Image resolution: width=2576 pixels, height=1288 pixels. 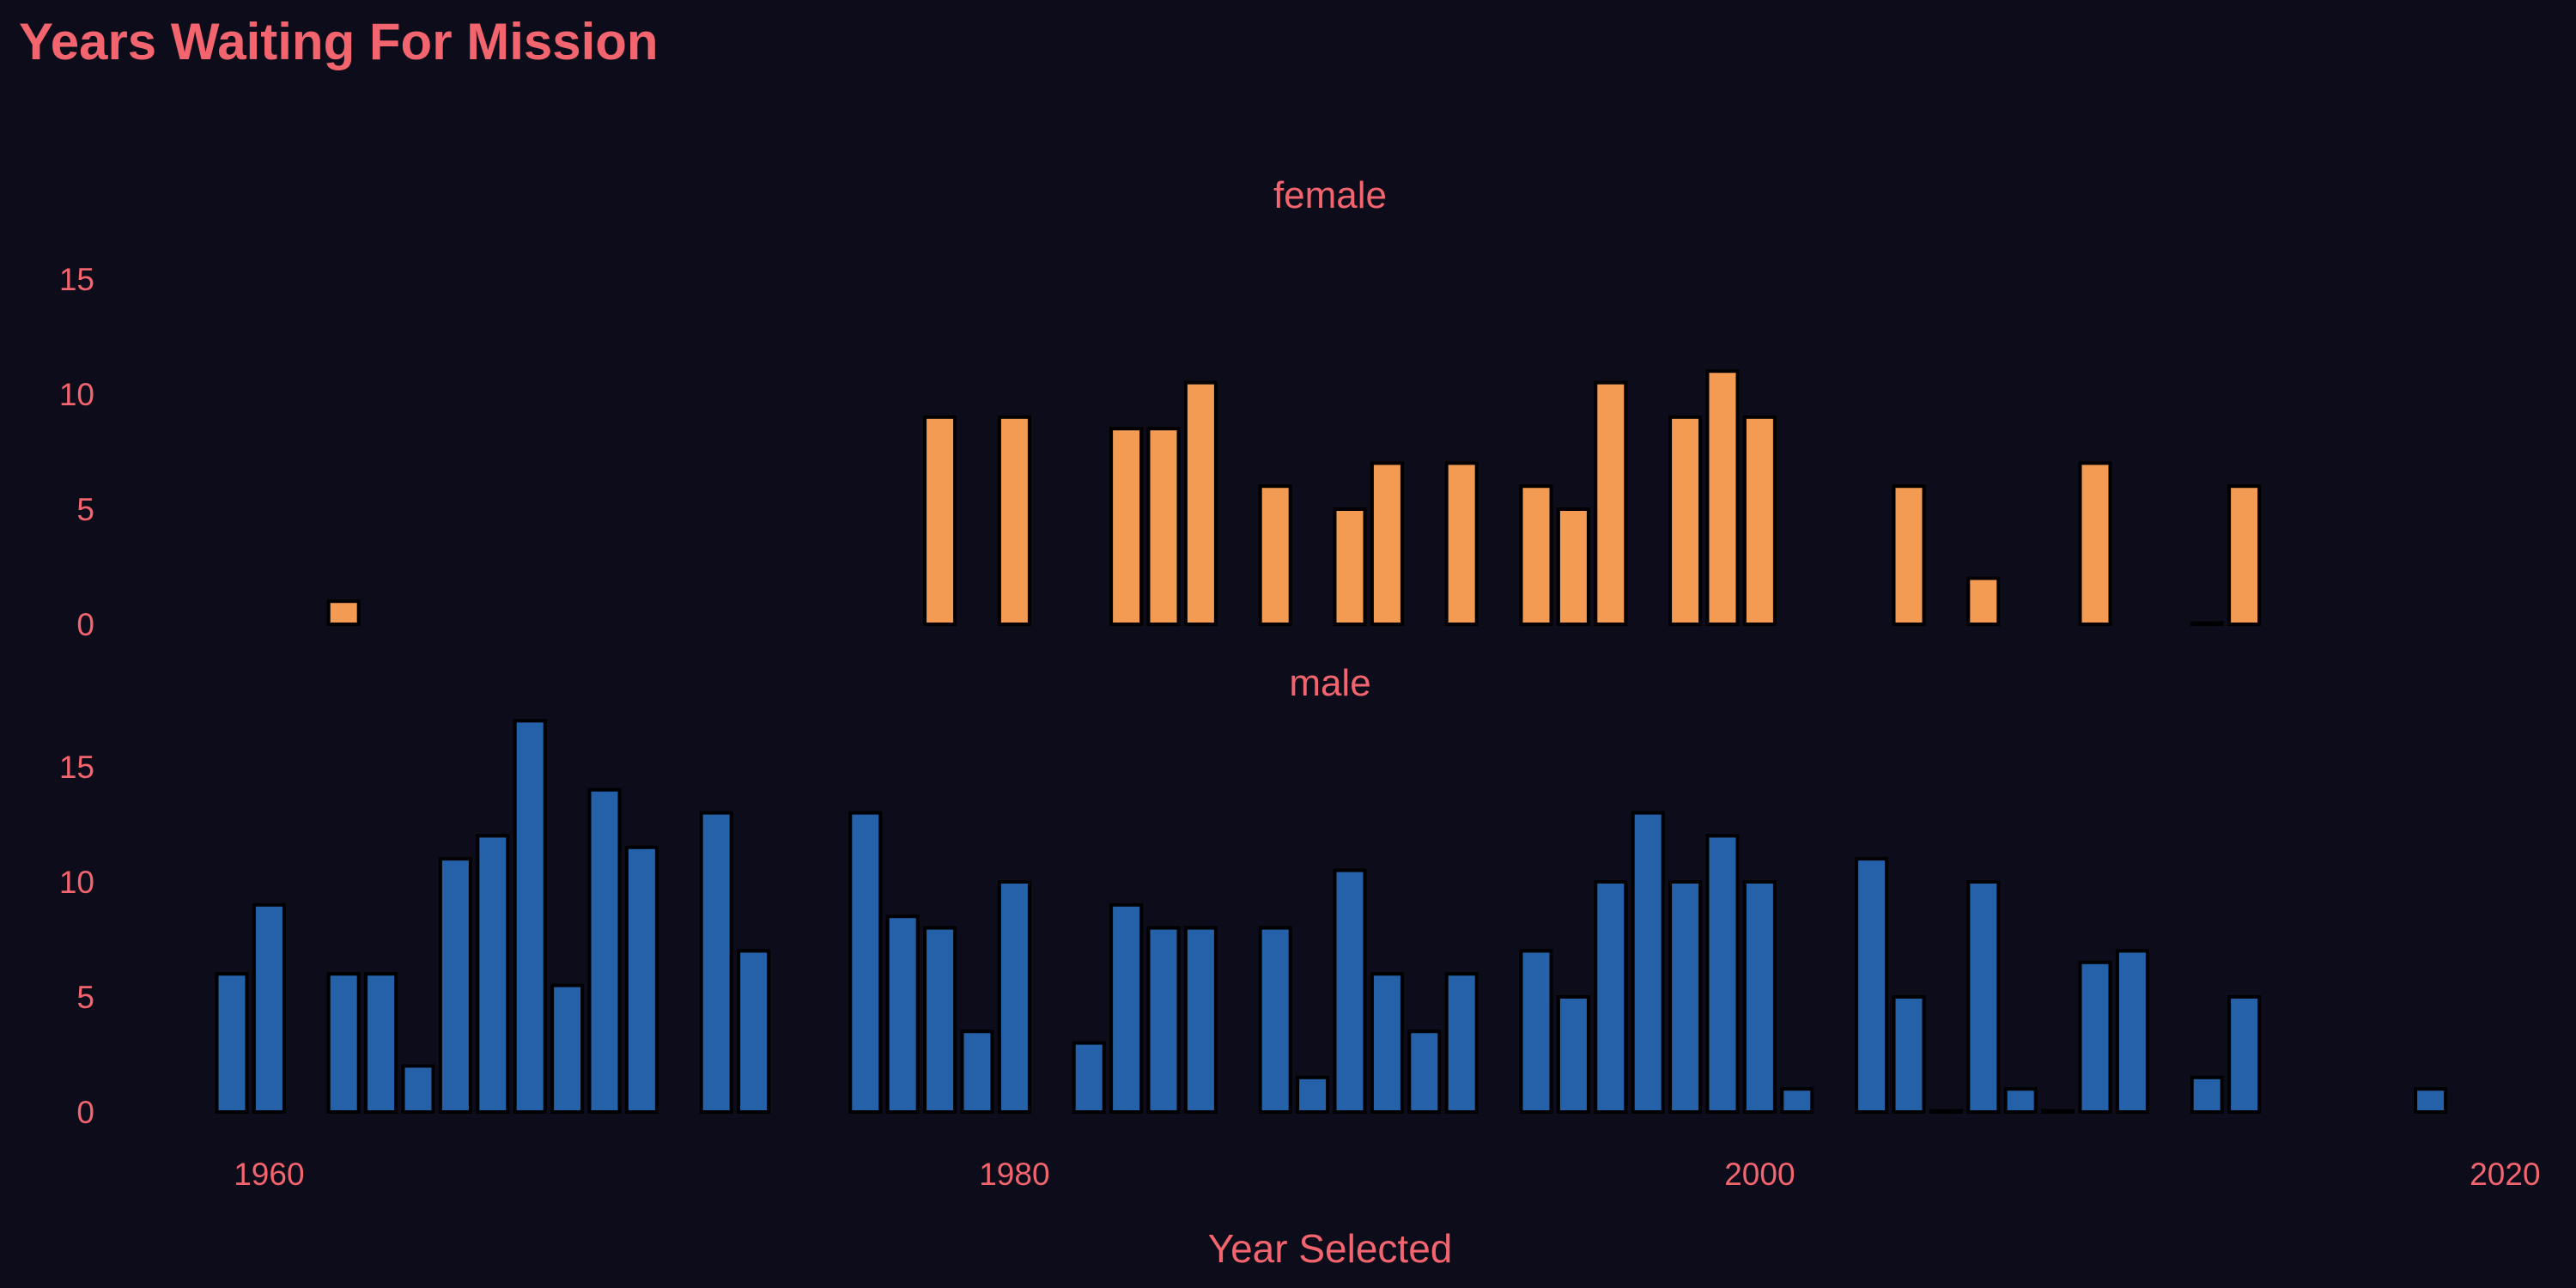 I want to click on bar-male-1965, so click(x=455, y=985).